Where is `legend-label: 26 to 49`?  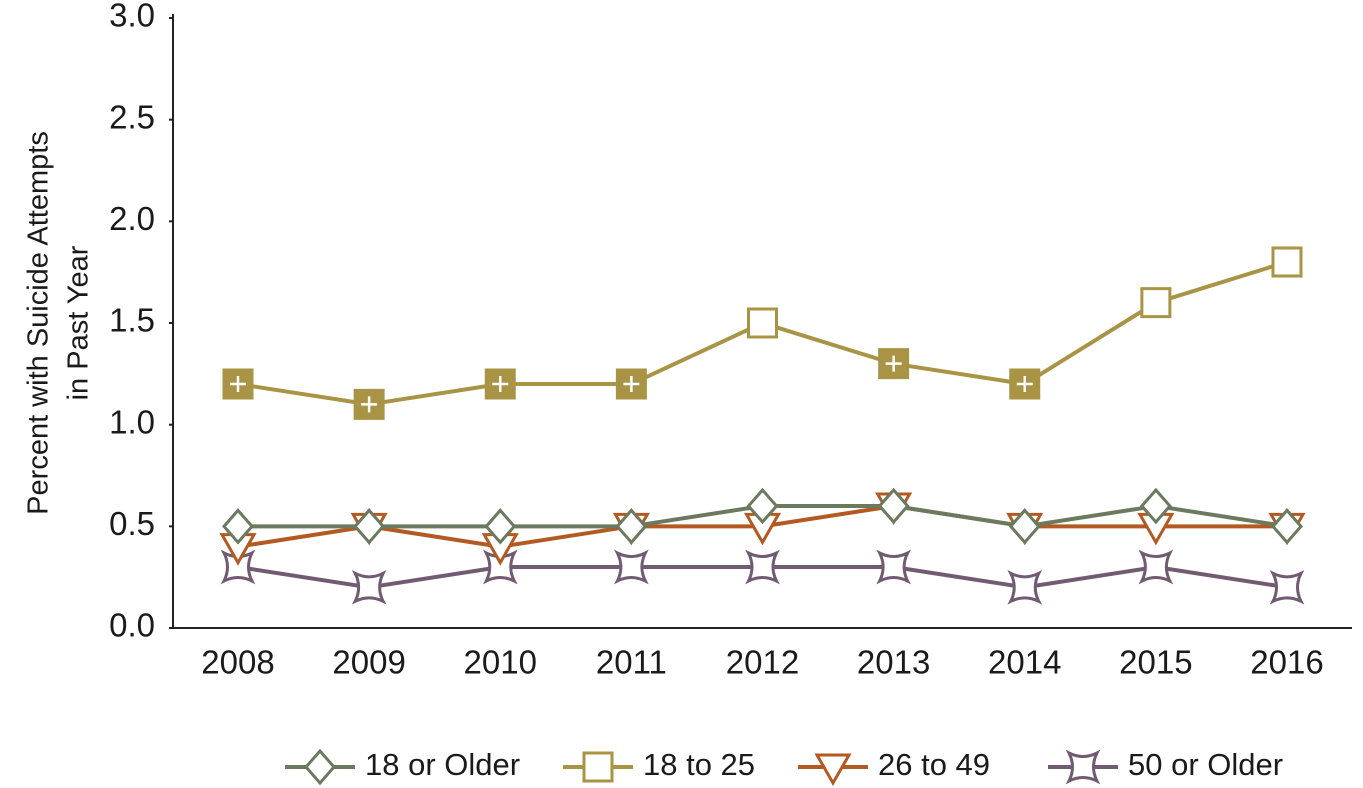 legend-label: 26 to 49 is located at coordinates (934, 764).